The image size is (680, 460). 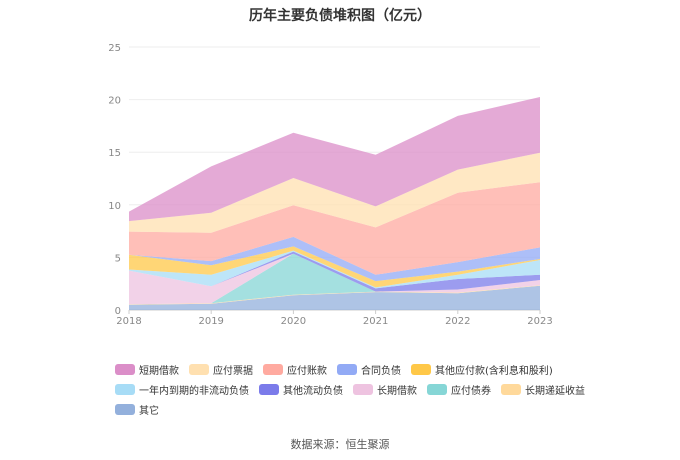 What do you see at coordinates (149, 411) in the screenshot?
I see `legend-label: 其它` at bounding box center [149, 411].